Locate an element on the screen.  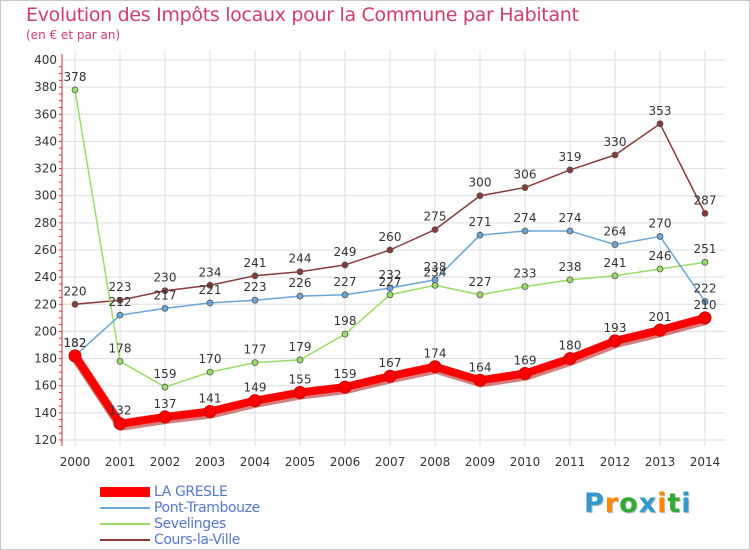
data-label: 201 is located at coordinates (660, 317).